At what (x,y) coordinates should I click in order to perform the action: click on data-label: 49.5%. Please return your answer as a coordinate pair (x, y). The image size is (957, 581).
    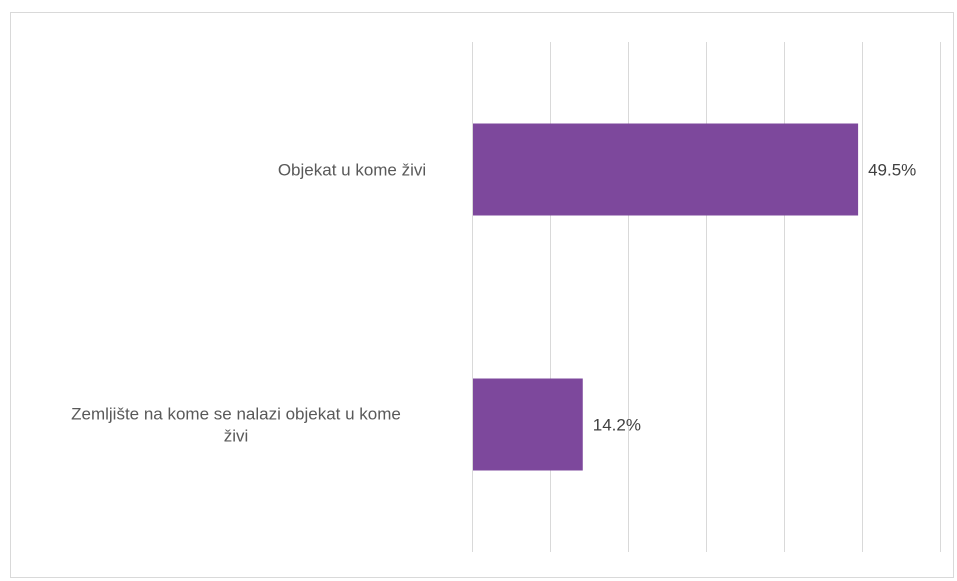
    Looking at the image, I should click on (892, 170).